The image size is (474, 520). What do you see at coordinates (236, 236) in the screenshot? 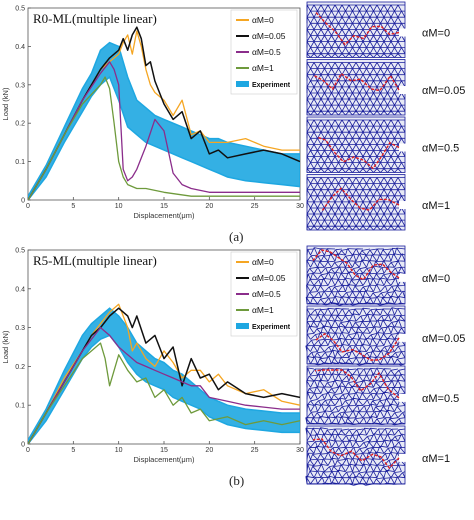
I see `panel-label-a: (a)` at bounding box center [236, 236].